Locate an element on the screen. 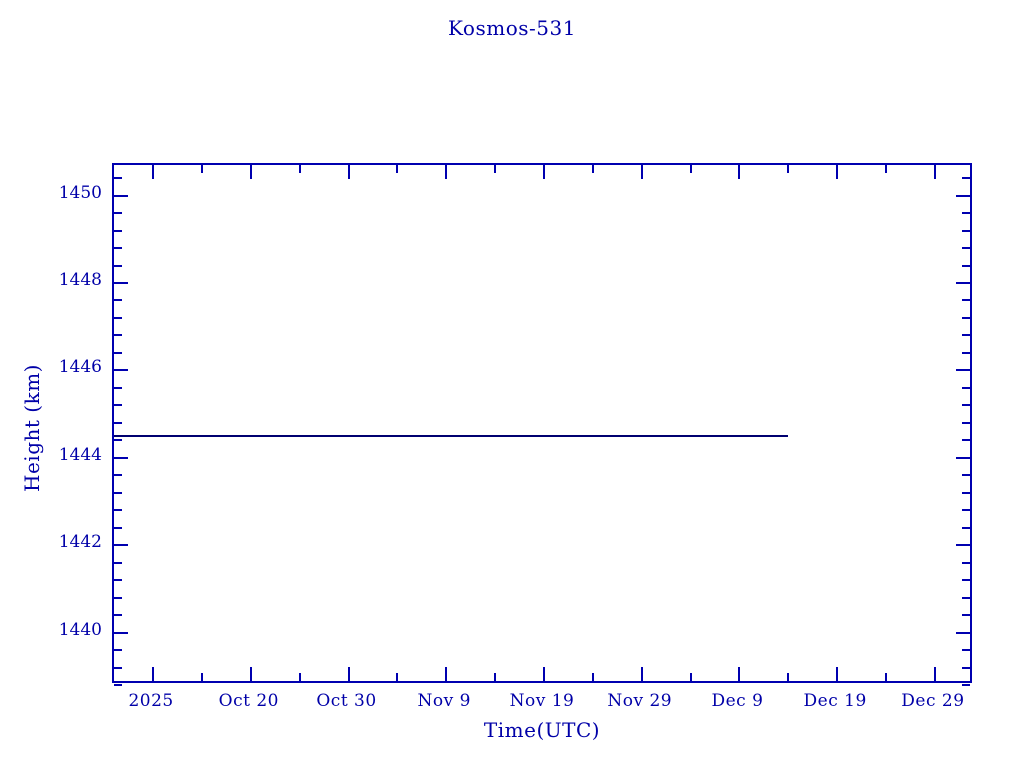  chart-title: Kosmos-531 is located at coordinates (512, 28).